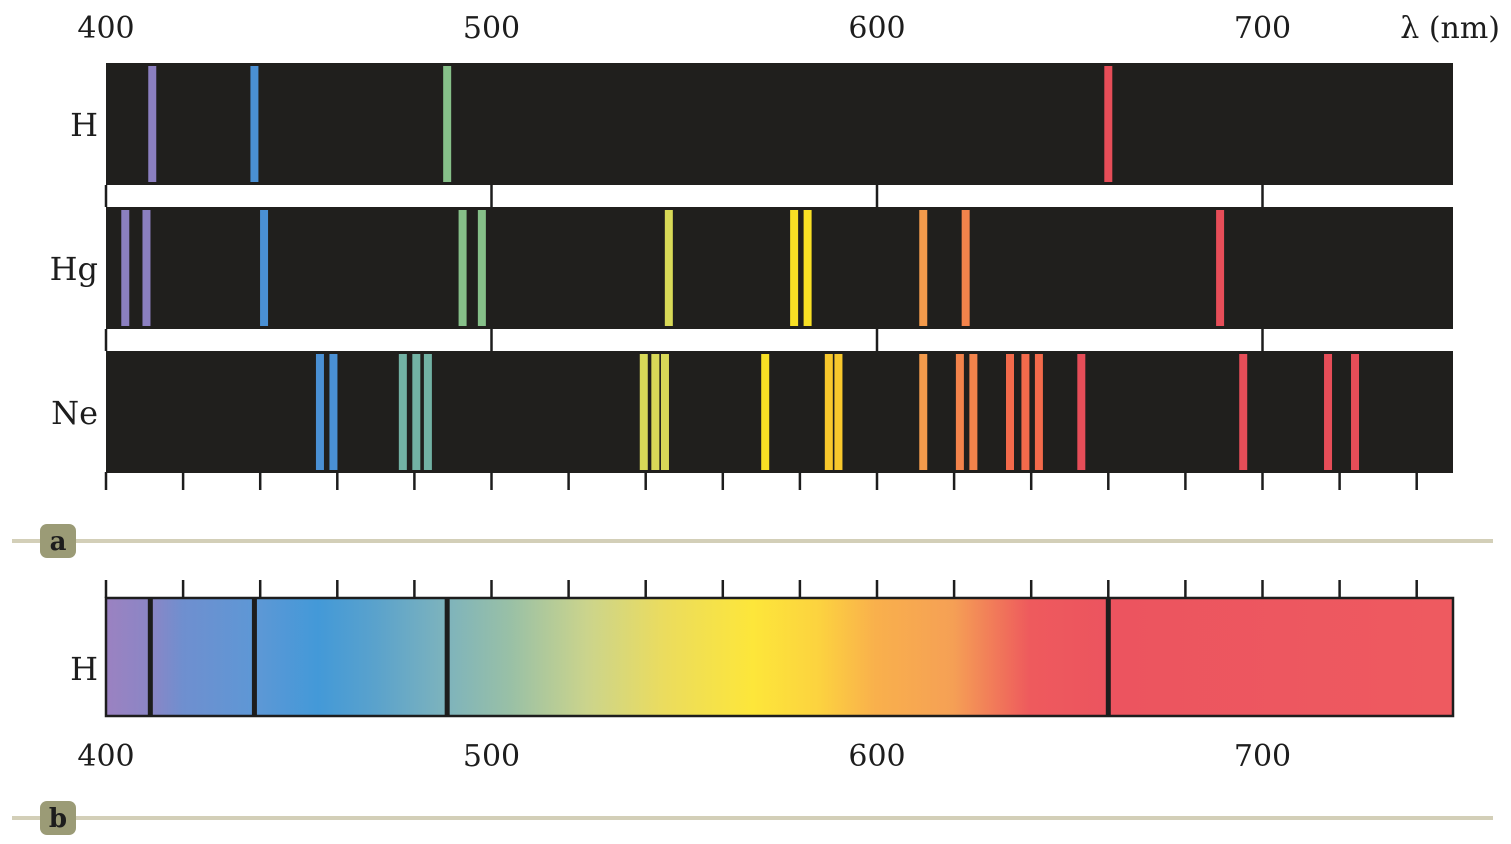 This screenshot has height=844, width=1511. I want to click on spectrum-band-ne: Ne, so click(752, 412).